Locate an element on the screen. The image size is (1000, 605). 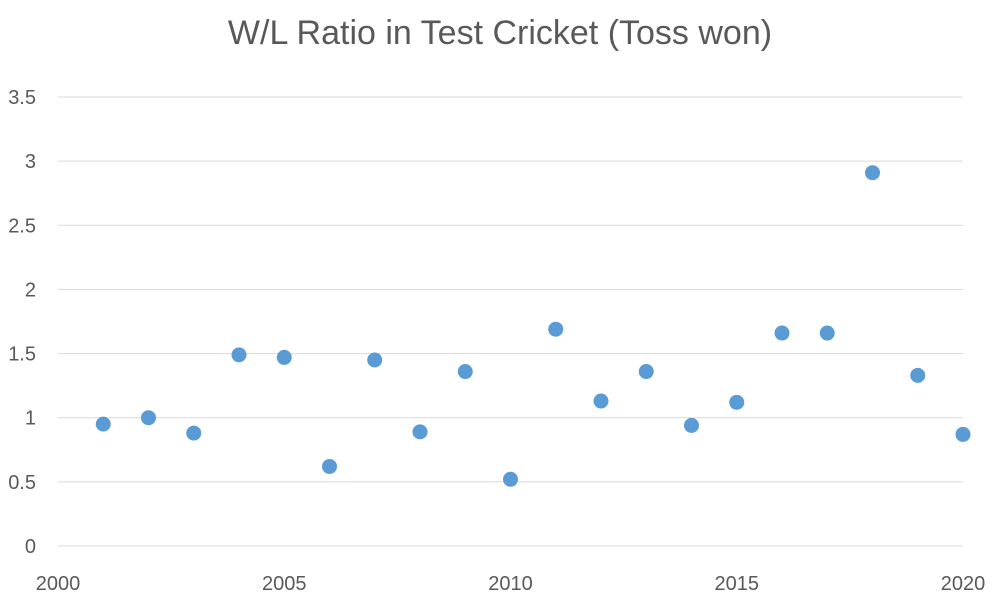
y-tick-label: 3.5 is located at coordinates (22, 98).